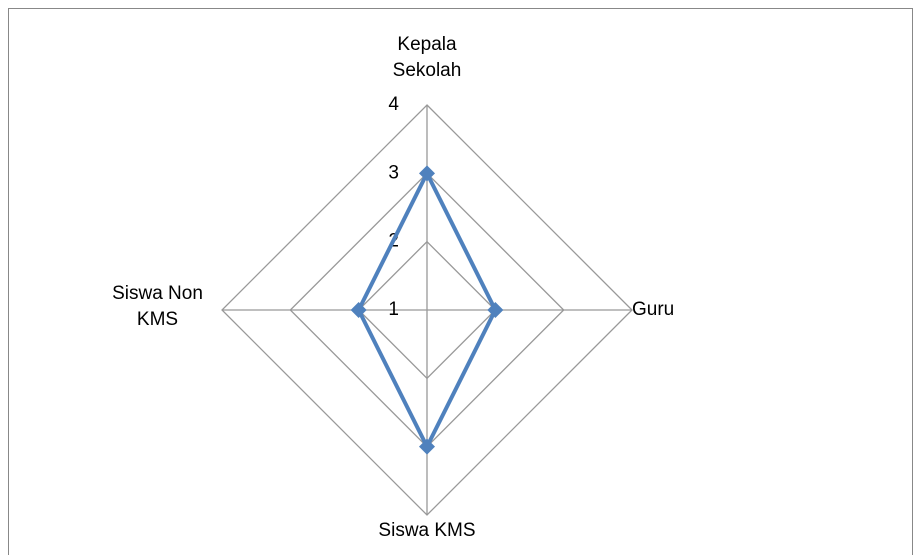  Describe the element at coordinates (653, 309) in the screenshot. I see `category-label: Guru` at that location.